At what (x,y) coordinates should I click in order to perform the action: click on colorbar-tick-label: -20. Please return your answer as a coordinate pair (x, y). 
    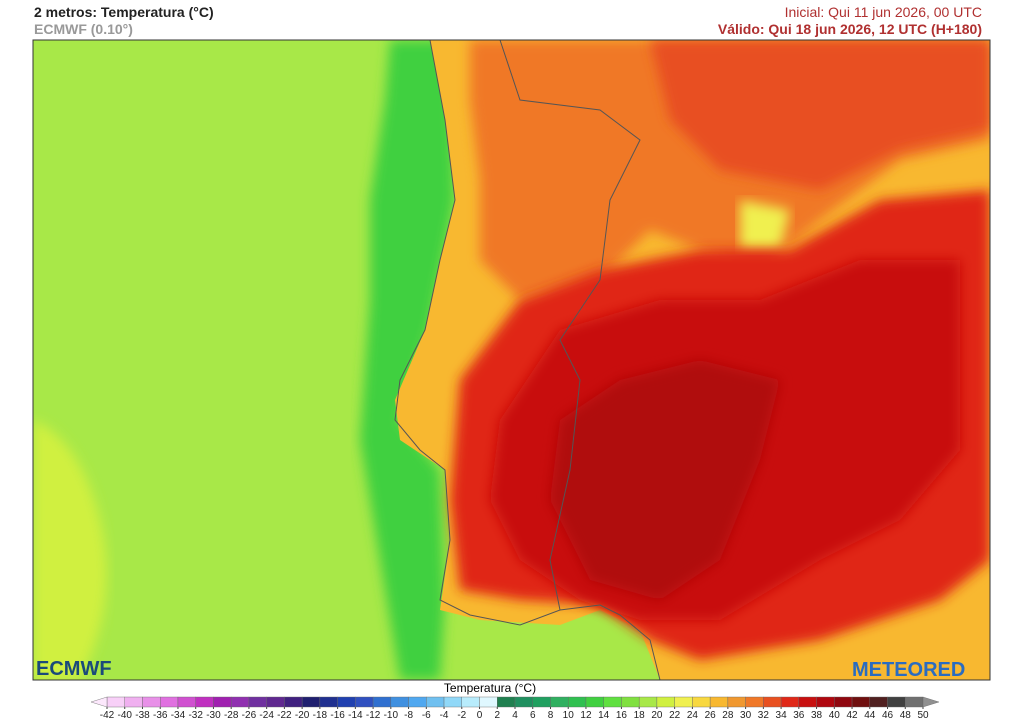
    Looking at the image, I should click on (302, 715).